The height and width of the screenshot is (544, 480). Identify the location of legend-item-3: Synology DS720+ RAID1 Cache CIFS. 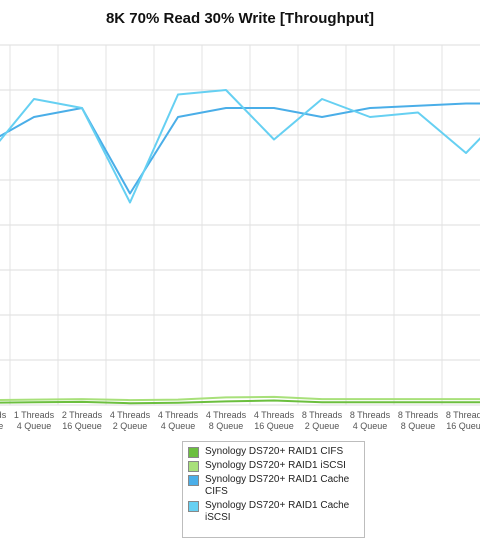
(273, 486).